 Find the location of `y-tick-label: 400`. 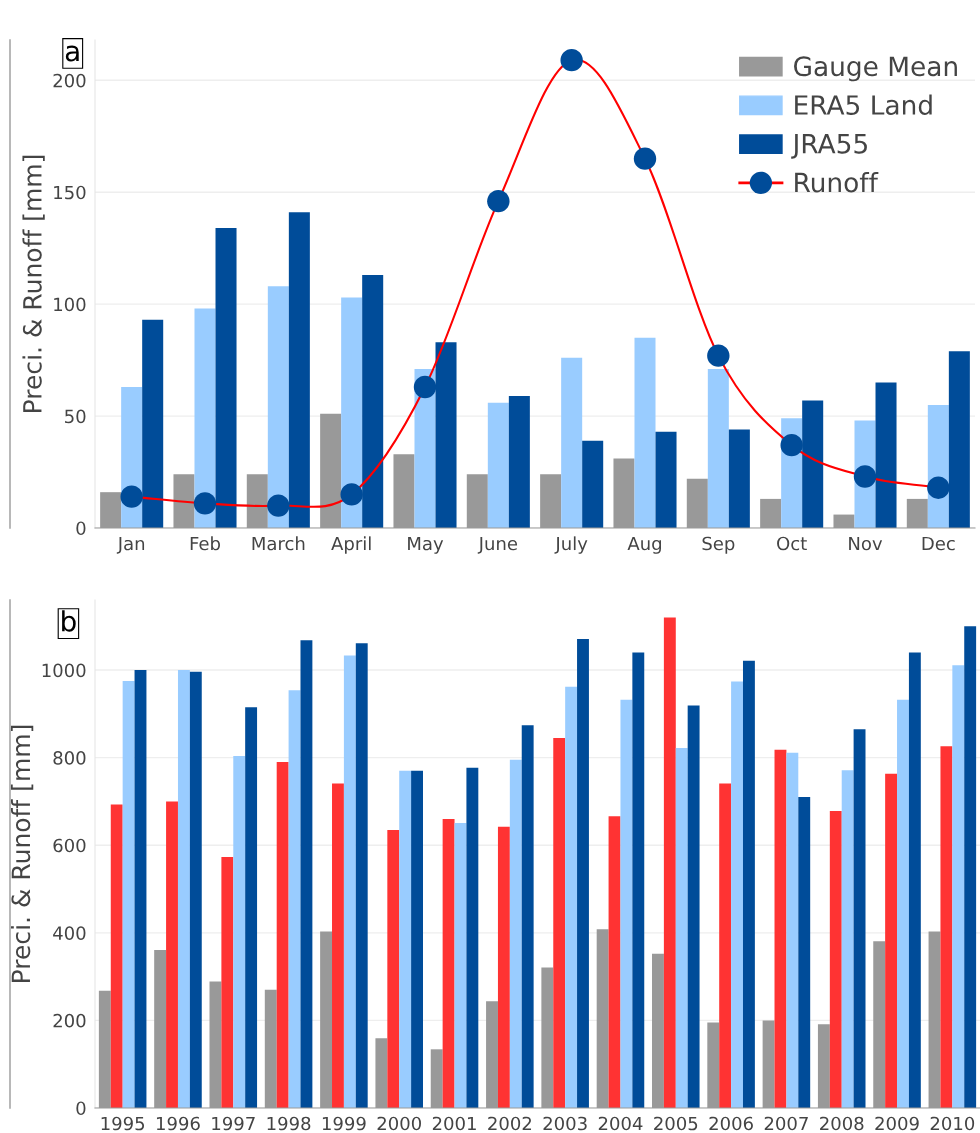

y-tick-label: 400 is located at coordinates (69, 933).